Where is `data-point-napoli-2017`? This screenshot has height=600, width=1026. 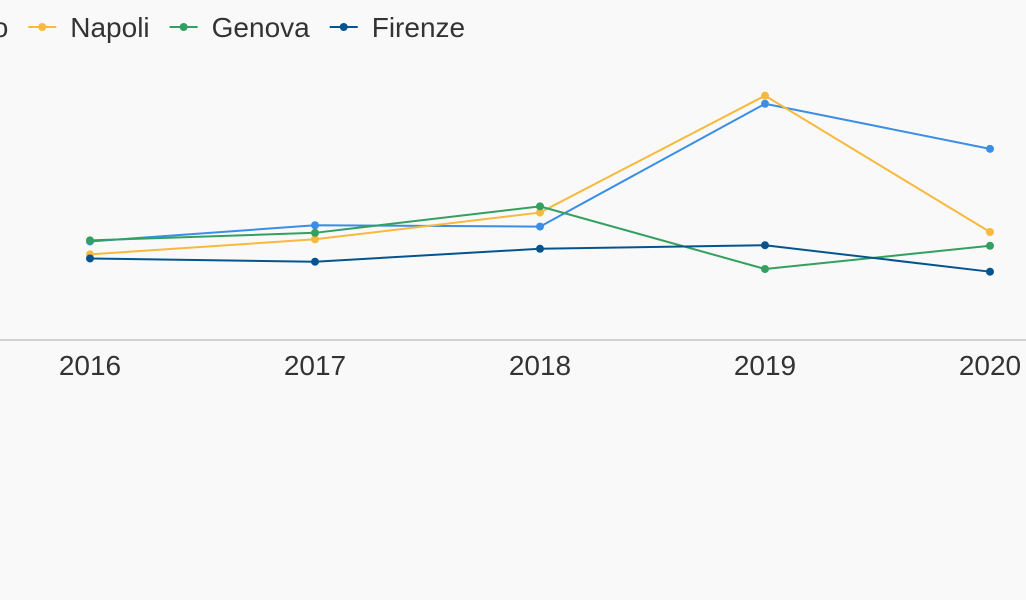 data-point-napoli-2017 is located at coordinates (315, 239).